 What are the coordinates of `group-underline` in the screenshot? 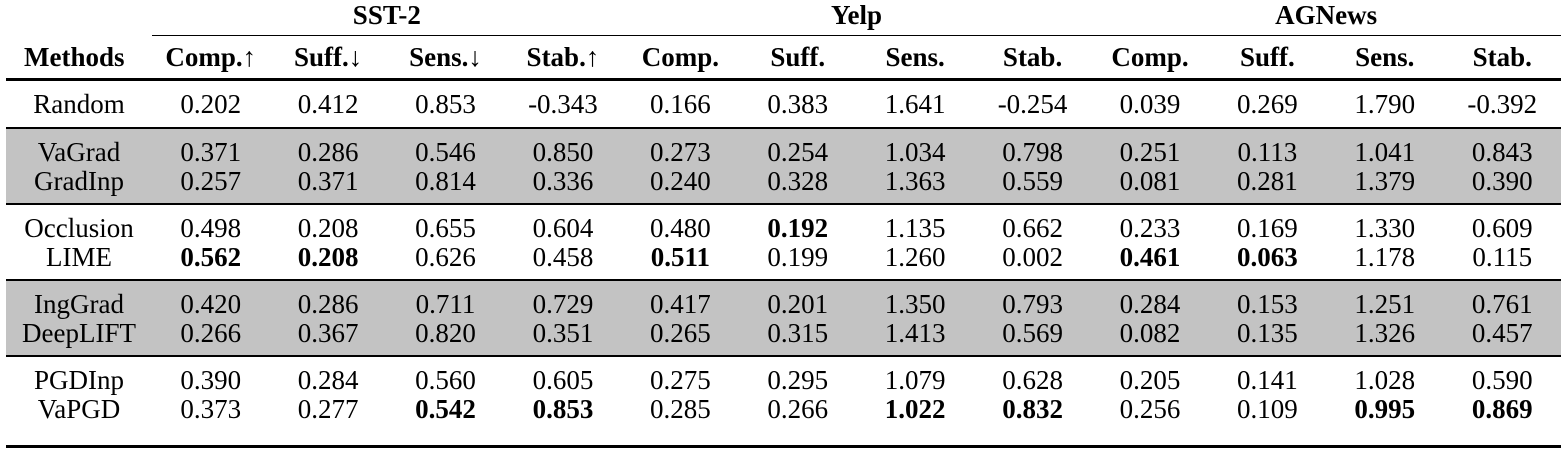 It's located at (856, 35).